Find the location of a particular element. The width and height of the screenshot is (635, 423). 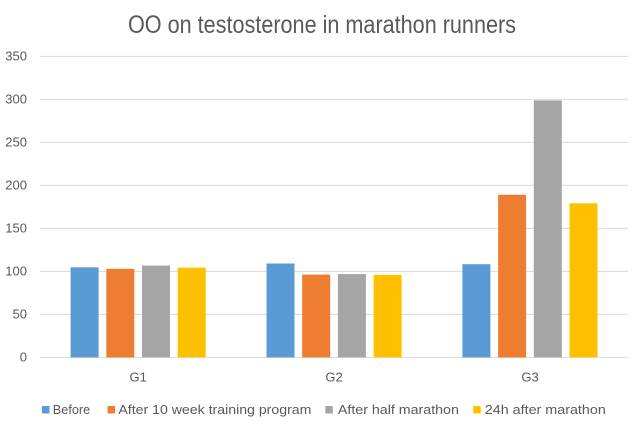

svg-text: 50 is located at coordinates (20, 314).